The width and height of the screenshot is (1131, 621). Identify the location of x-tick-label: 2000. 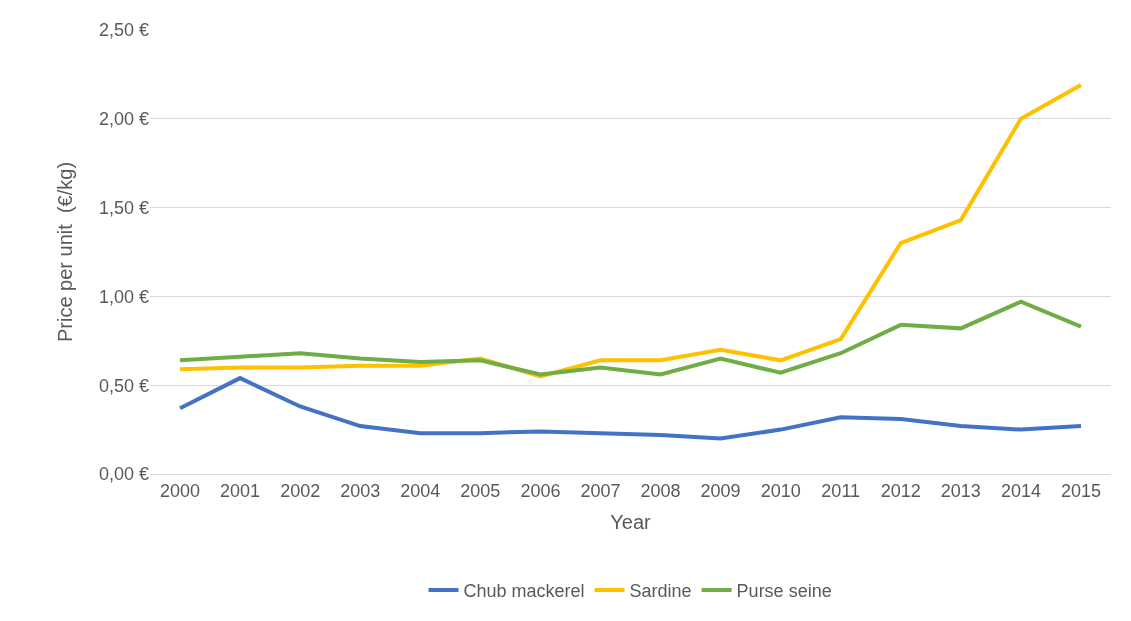
(180, 490).